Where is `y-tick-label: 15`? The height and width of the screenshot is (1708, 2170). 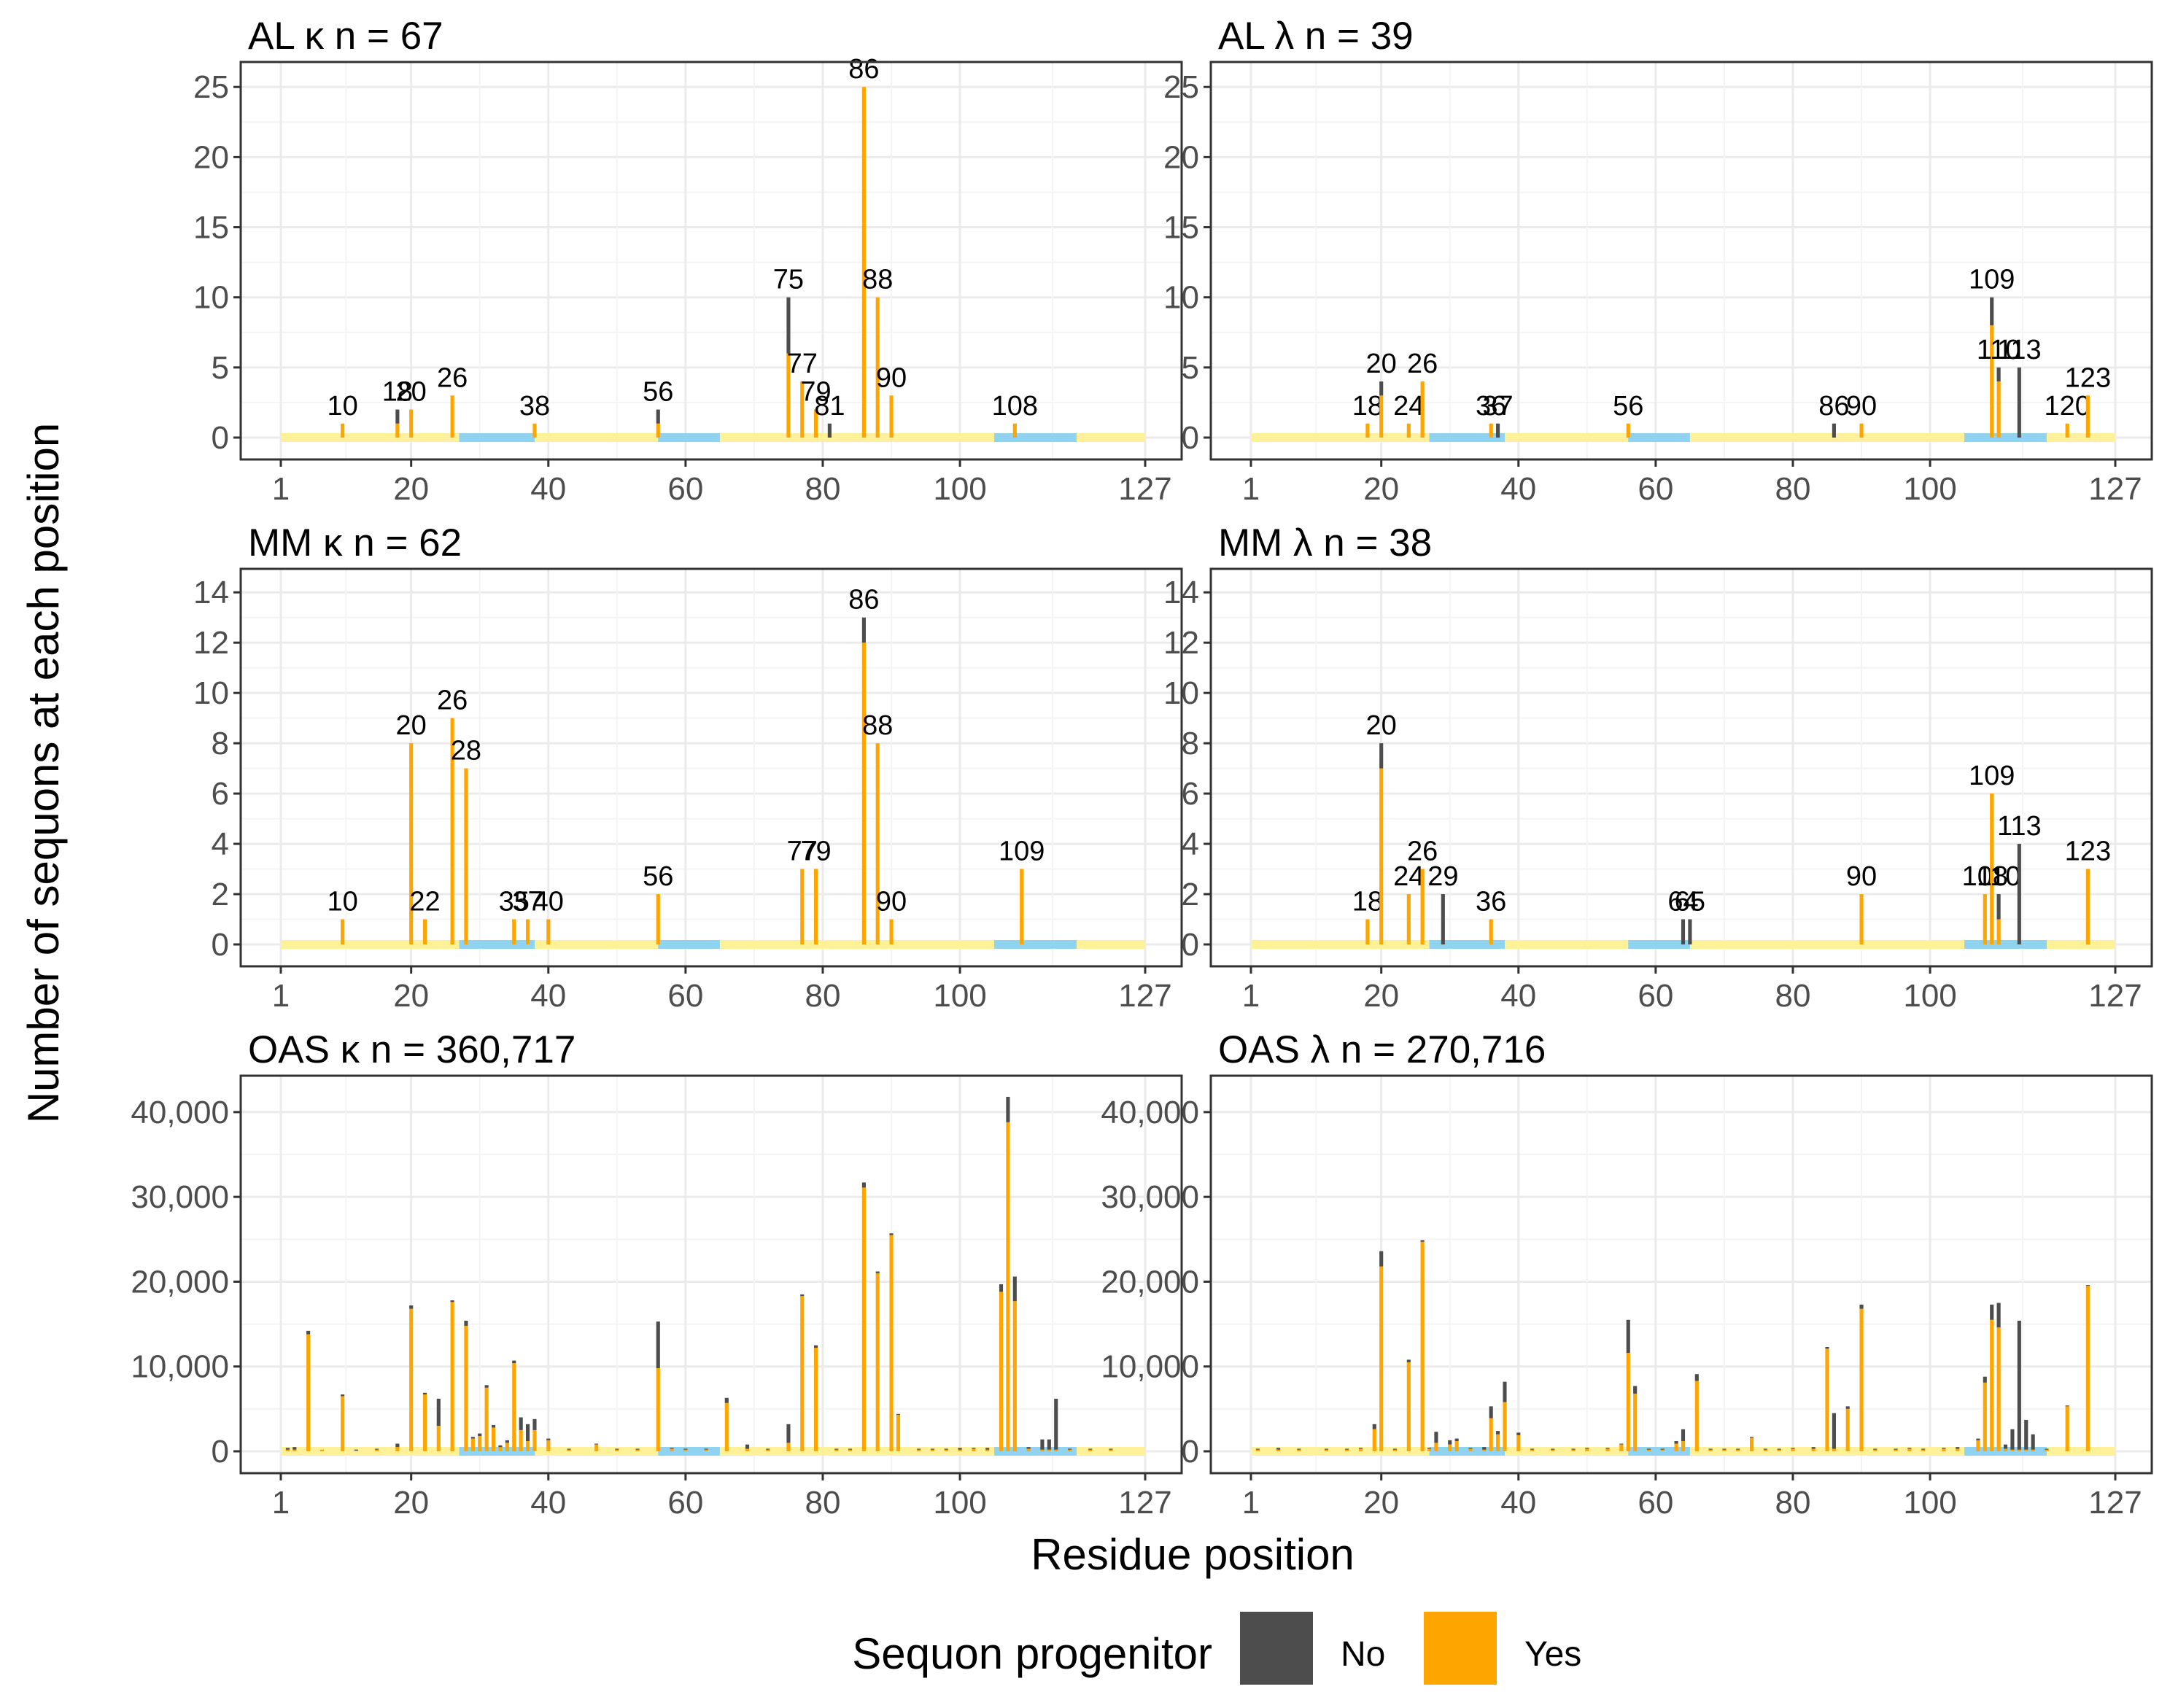
y-tick-label: 15 is located at coordinates (1181, 228).